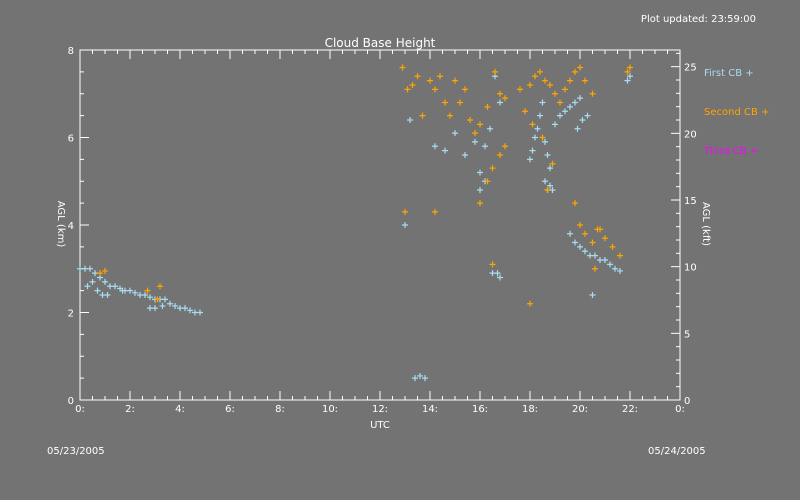 This screenshot has width=800, height=500. Describe the element at coordinates (330, 409) in the screenshot. I see `x-tick-label: 10:` at that location.